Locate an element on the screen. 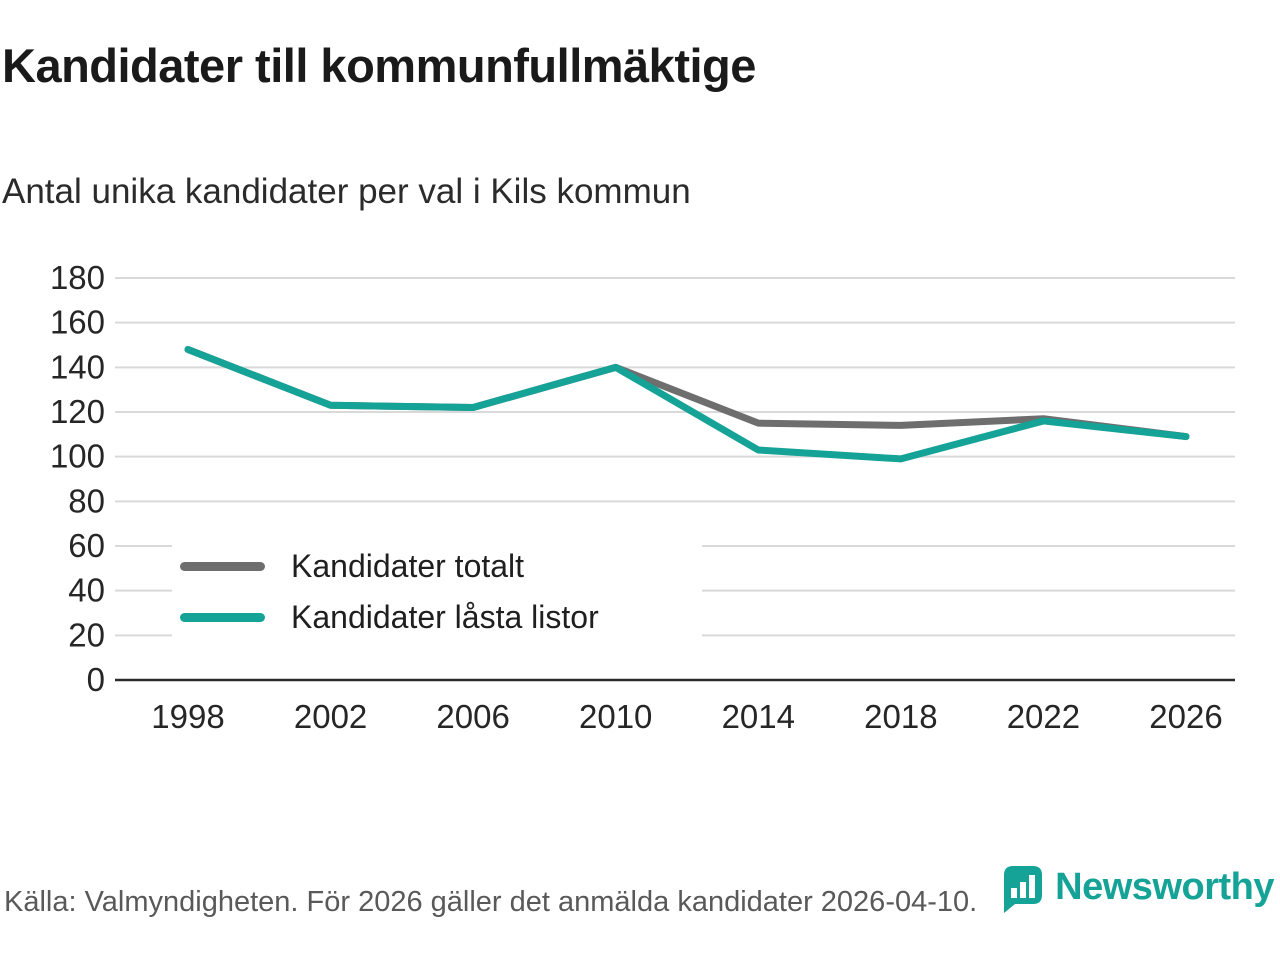 The width and height of the screenshot is (1280, 960). legend-swatch-locked-lists is located at coordinates (222, 618).